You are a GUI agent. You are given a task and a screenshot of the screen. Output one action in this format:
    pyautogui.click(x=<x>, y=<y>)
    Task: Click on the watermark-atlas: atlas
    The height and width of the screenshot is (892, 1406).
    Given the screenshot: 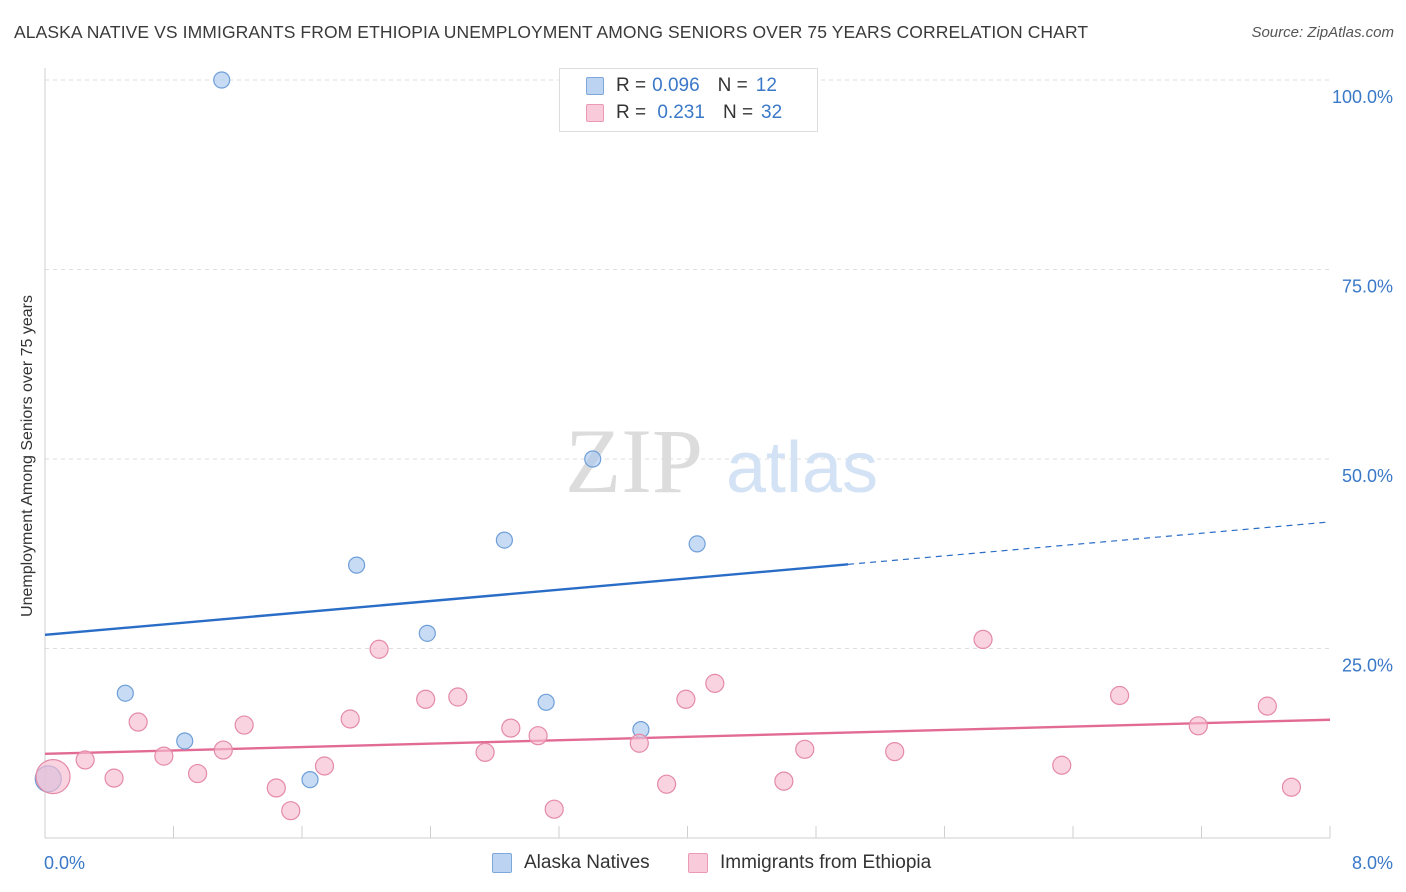 What is the action you would take?
    pyautogui.click(x=802, y=468)
    